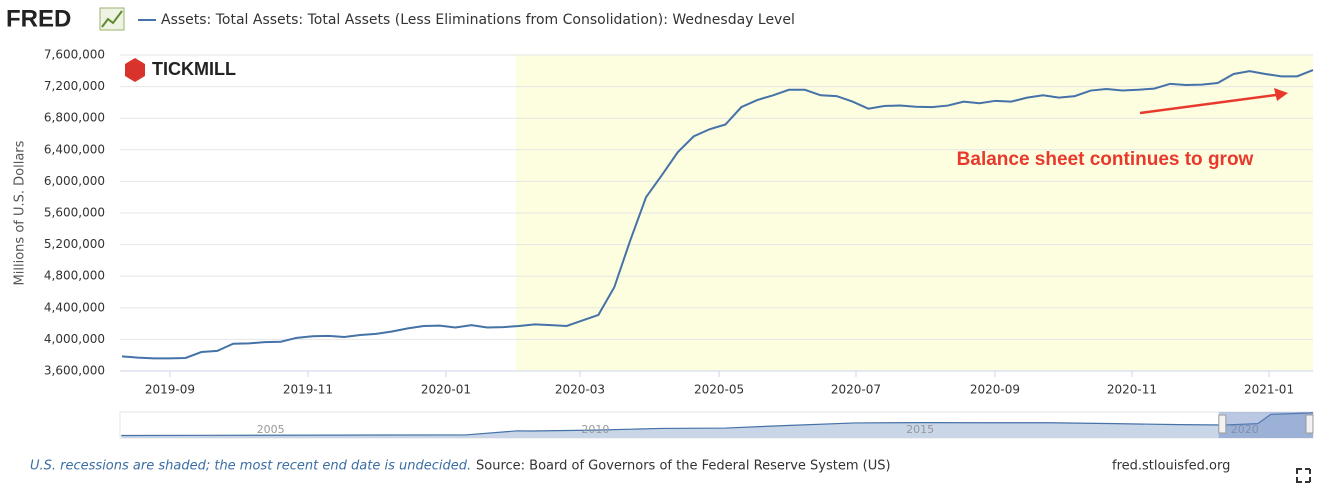  Describe the element at coordinates (1208, 104) in the screenshot. I see `annotation-arrow` at that location.